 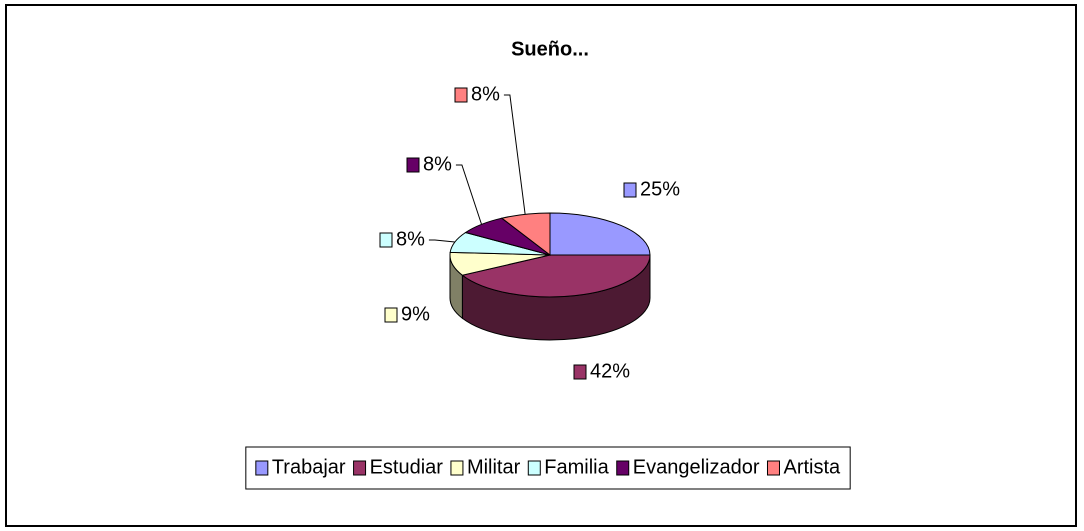 What do you see at coordinates (407, 467) in the screenshot?
I see `legend-label: Estudiar` at bounding box center [407, 467].